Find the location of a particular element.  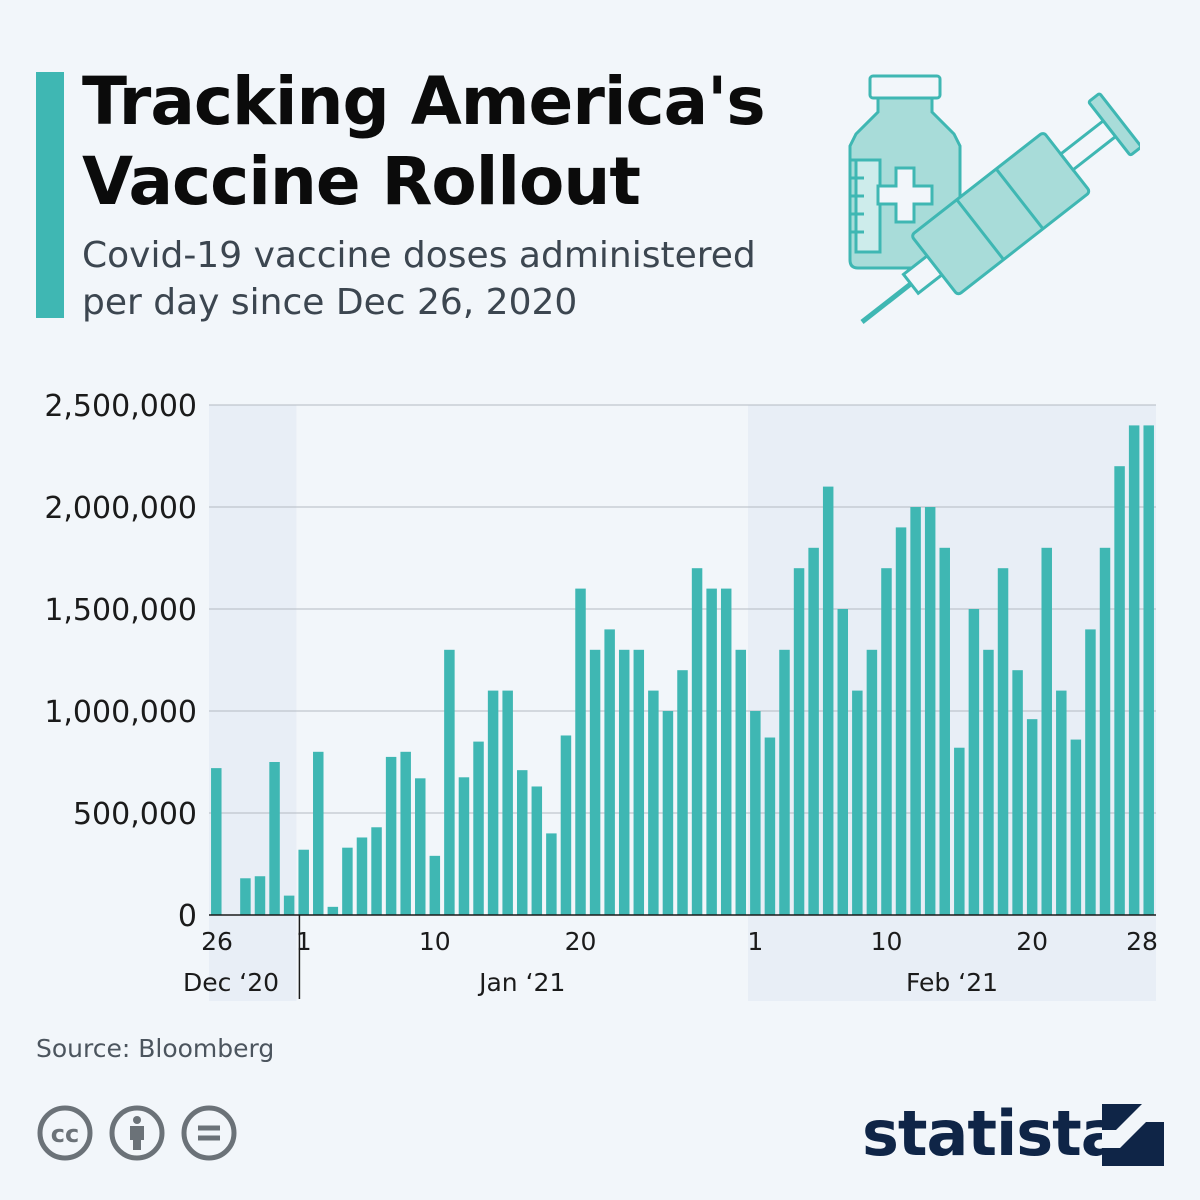

creative-commons-icon: cc is located at coordinates (65, 1133).